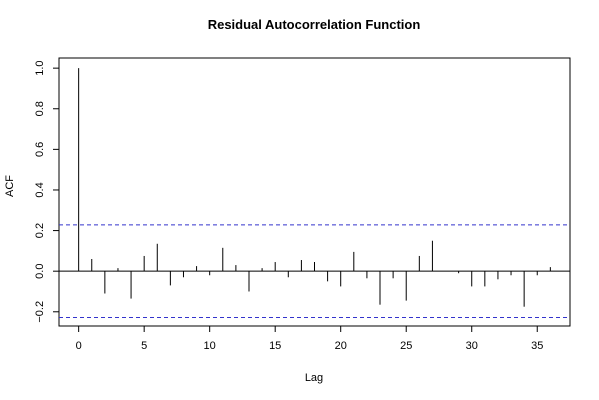  Describe the element at coordinates (40, 189) in the screenshot. I see `y-tick-label-3: 0.4` at that location.